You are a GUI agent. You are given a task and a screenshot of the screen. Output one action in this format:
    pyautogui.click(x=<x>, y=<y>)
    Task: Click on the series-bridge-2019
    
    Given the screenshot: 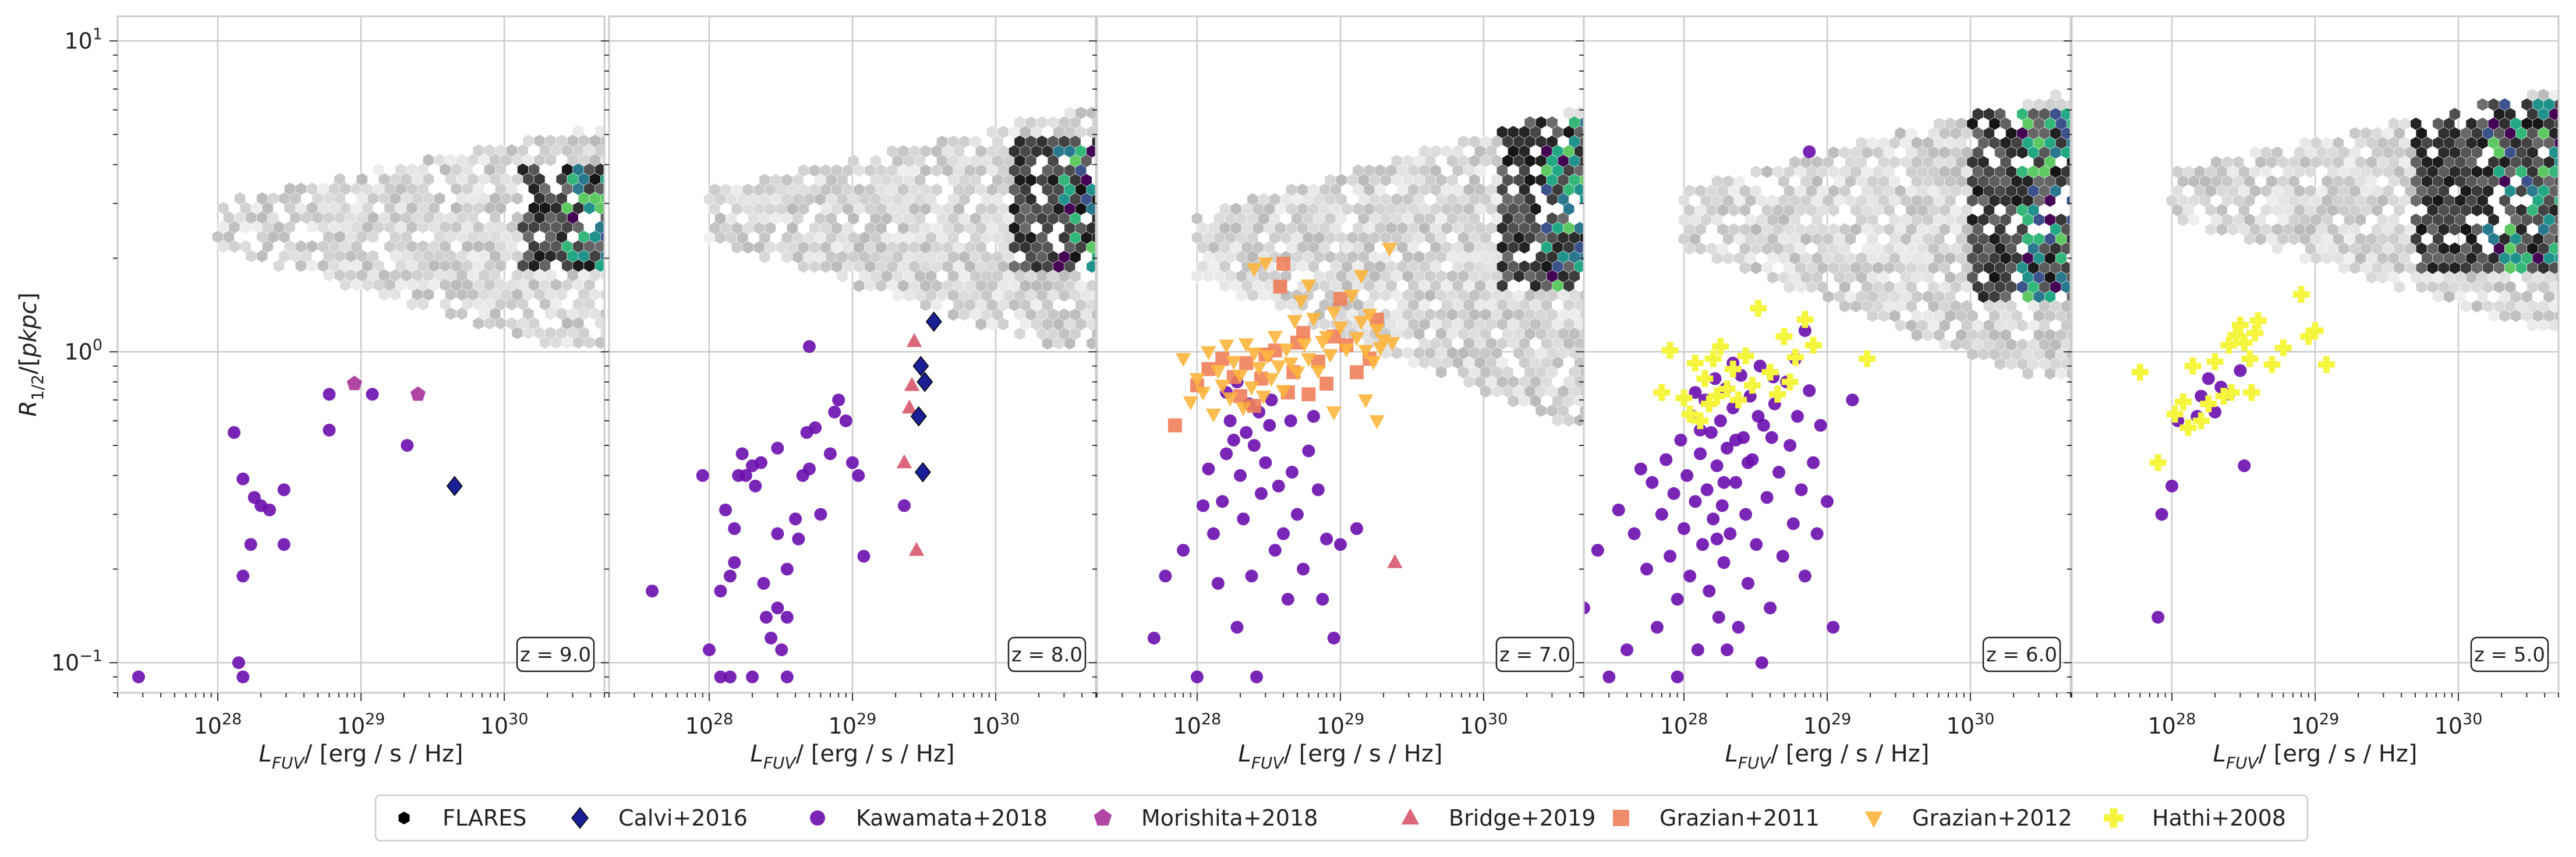 What is the action you would take?
    pyautogui.click(x=1395, y=561)
    